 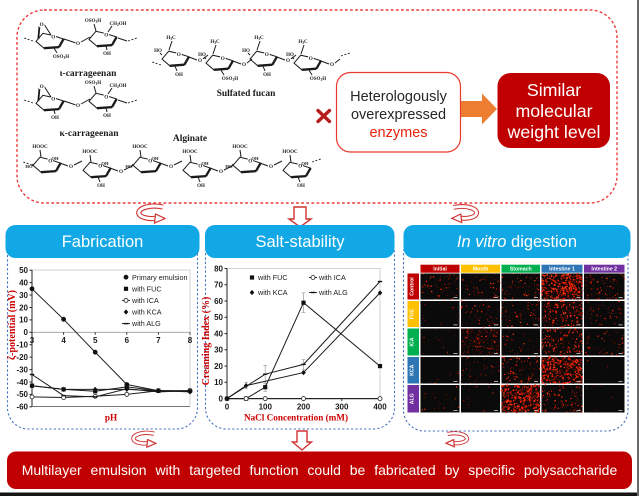 What do you see at coordinates (517, 242) in the screenshot?
I see `svg-text: In vitro digestion` at bounding box center [517, 242].